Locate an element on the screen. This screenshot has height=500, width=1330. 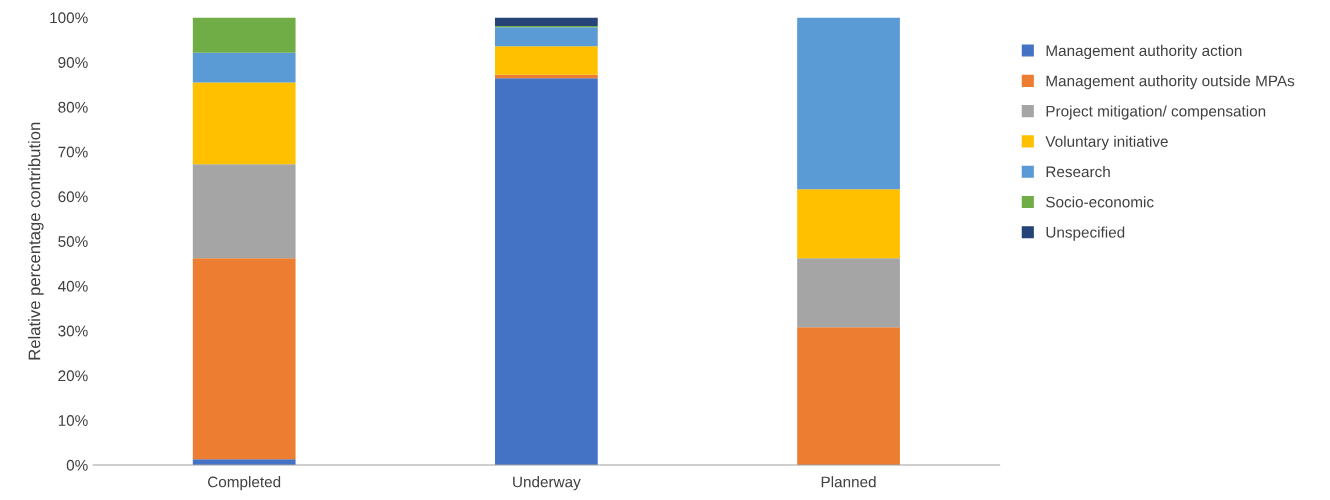
legend-label: Socio-economic is located at coordinates (1100, 202).